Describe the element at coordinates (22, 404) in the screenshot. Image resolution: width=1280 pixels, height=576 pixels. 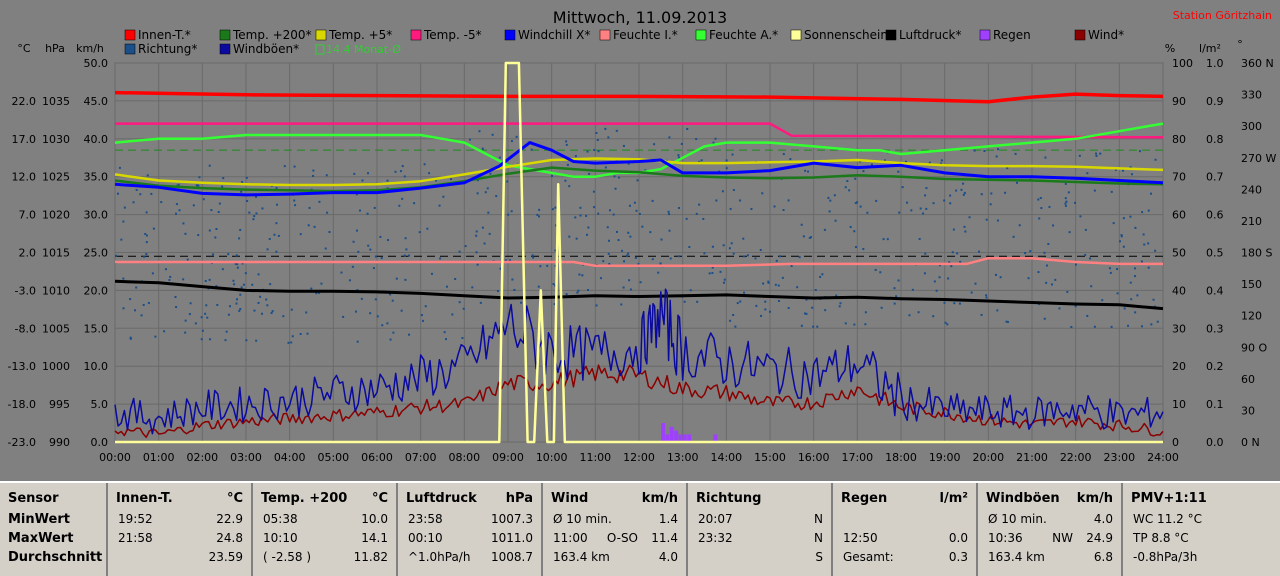
I see `temp-tick-label: -18.0` at that location.